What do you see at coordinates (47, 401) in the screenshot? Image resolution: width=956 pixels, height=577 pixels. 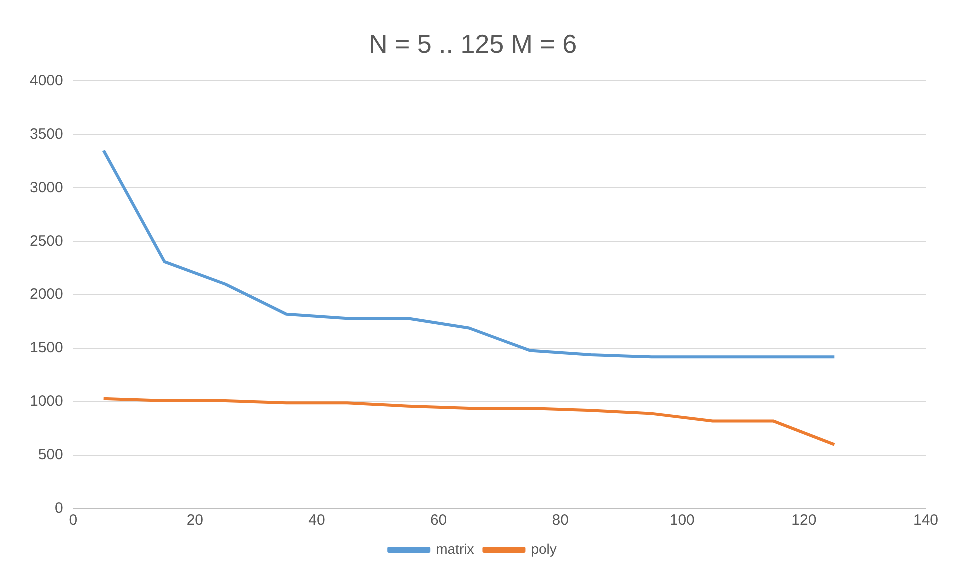 I see `y-tick-label: 1000` at bounding box center [47, 401].